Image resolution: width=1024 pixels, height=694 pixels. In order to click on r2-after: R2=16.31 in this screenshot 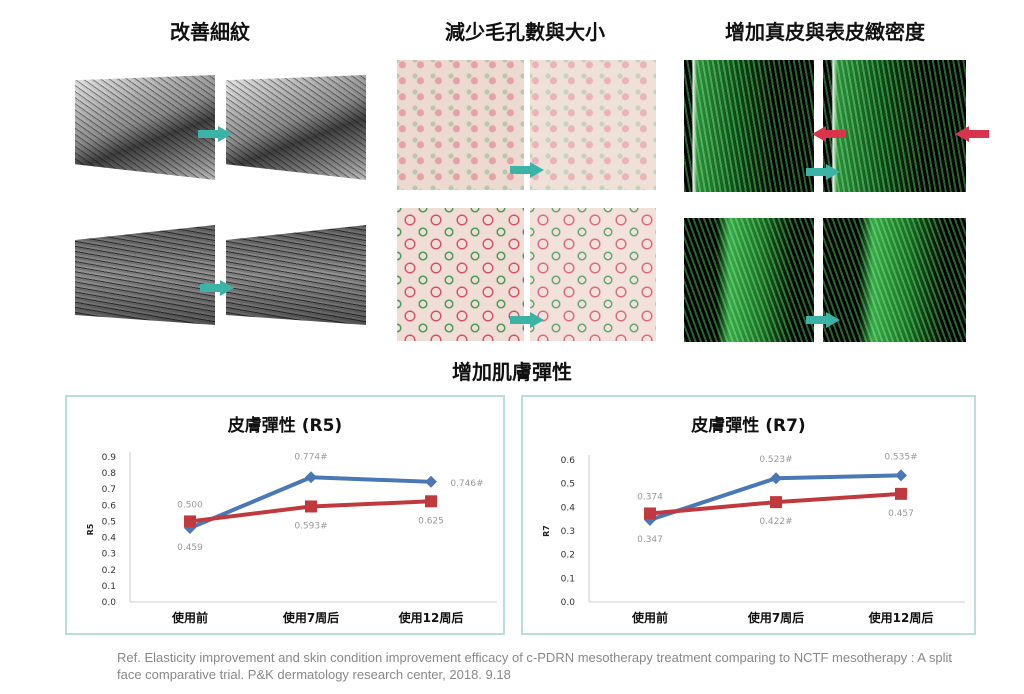, I will do `click(245, 172)`.